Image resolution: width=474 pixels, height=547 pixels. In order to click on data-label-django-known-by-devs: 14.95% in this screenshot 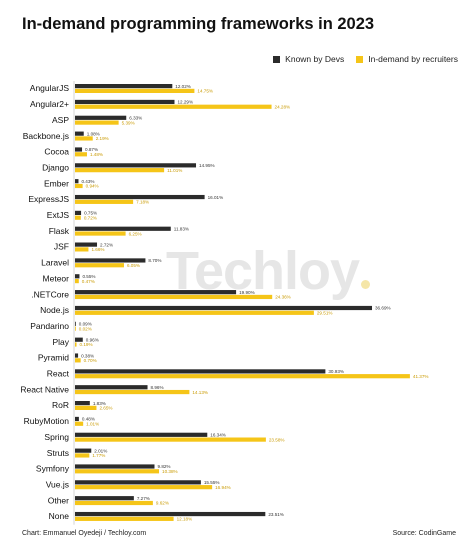, I will do `click(207, 165)`.